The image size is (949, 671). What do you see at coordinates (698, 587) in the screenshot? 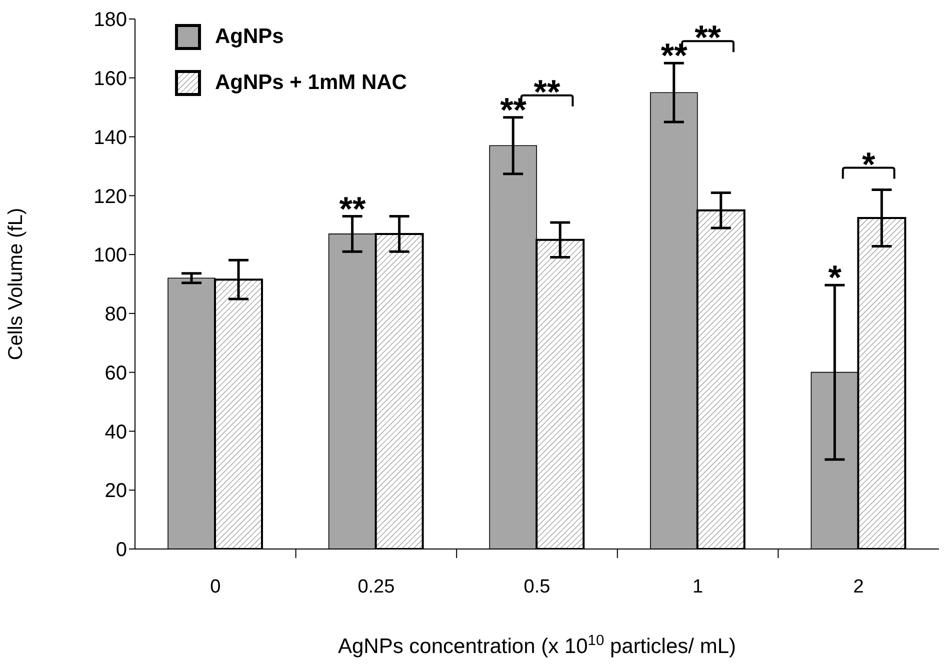
I see `x-tick-label: 1` at bounding box center [698, 587].